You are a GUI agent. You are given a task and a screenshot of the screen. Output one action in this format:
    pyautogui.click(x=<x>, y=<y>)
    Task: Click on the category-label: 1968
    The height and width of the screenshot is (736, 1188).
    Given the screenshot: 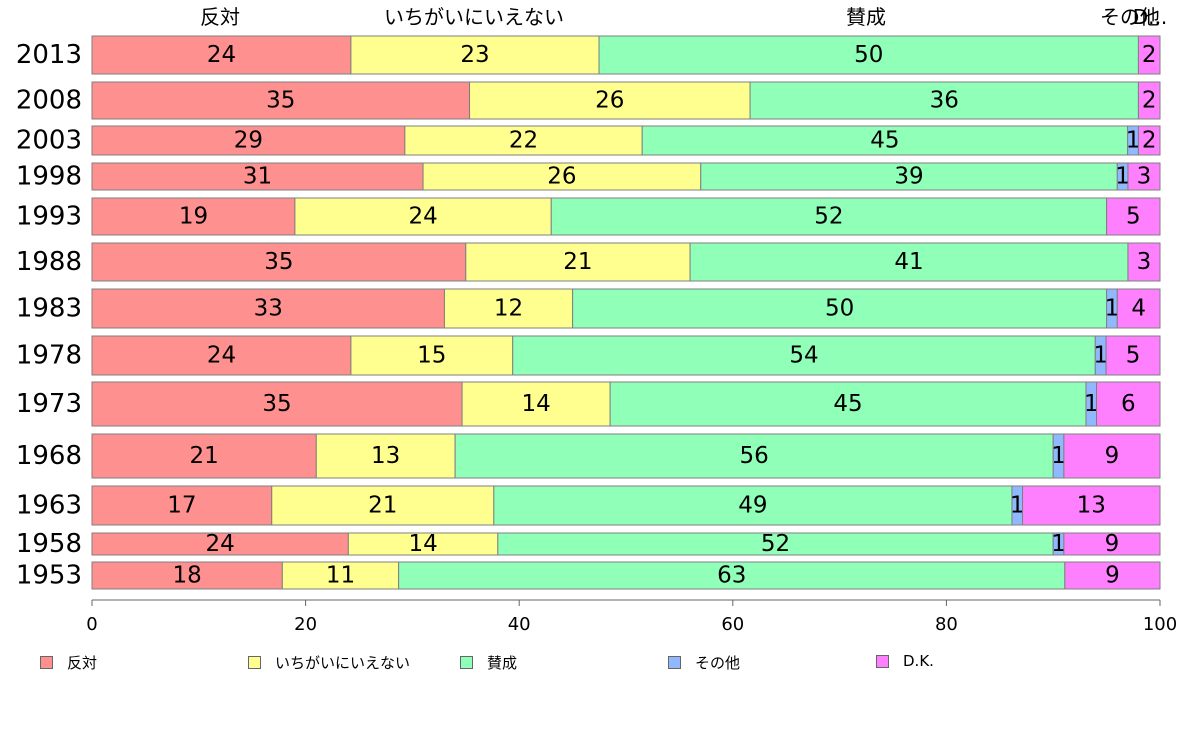 What is the action you would take?
    pyautogui.click(x=49, y=456)
    